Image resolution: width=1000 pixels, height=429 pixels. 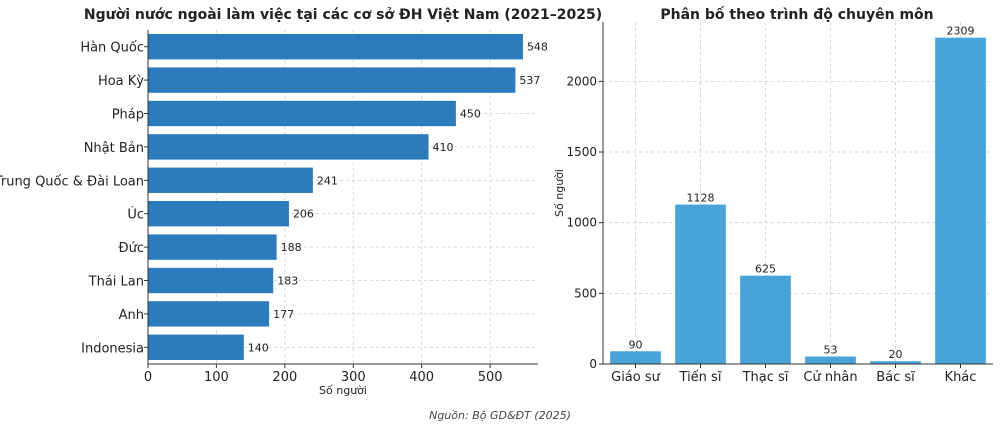 What do you see at coordinates (327, 180) in the screenshot?
I see `left-bar-value-label: 241` at bounding box center [327, 180].